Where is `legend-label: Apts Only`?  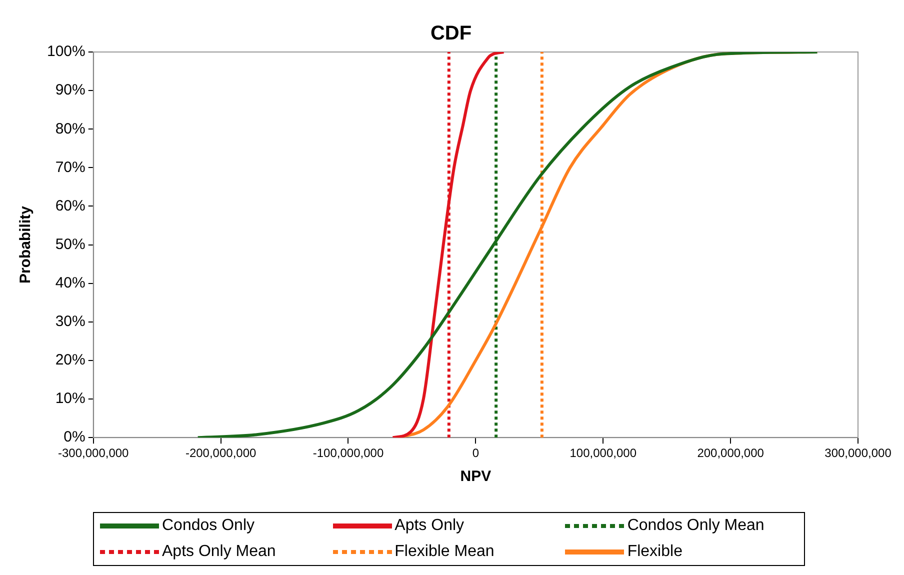 legend-label: Apts Only is located at coordinates (429, 526).